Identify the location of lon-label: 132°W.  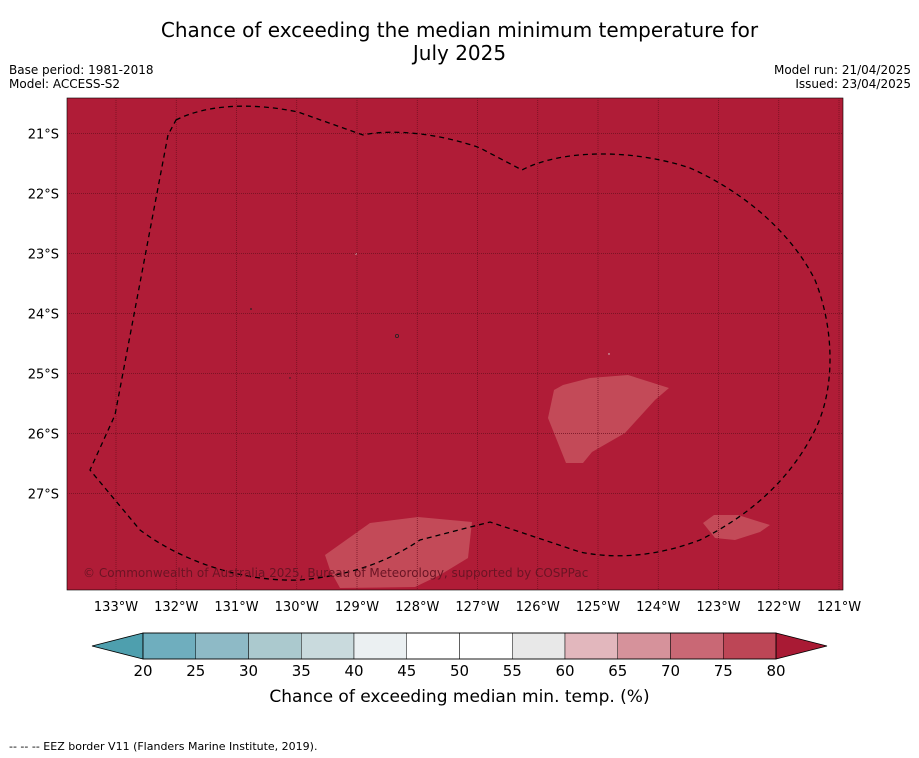
(176, 607).